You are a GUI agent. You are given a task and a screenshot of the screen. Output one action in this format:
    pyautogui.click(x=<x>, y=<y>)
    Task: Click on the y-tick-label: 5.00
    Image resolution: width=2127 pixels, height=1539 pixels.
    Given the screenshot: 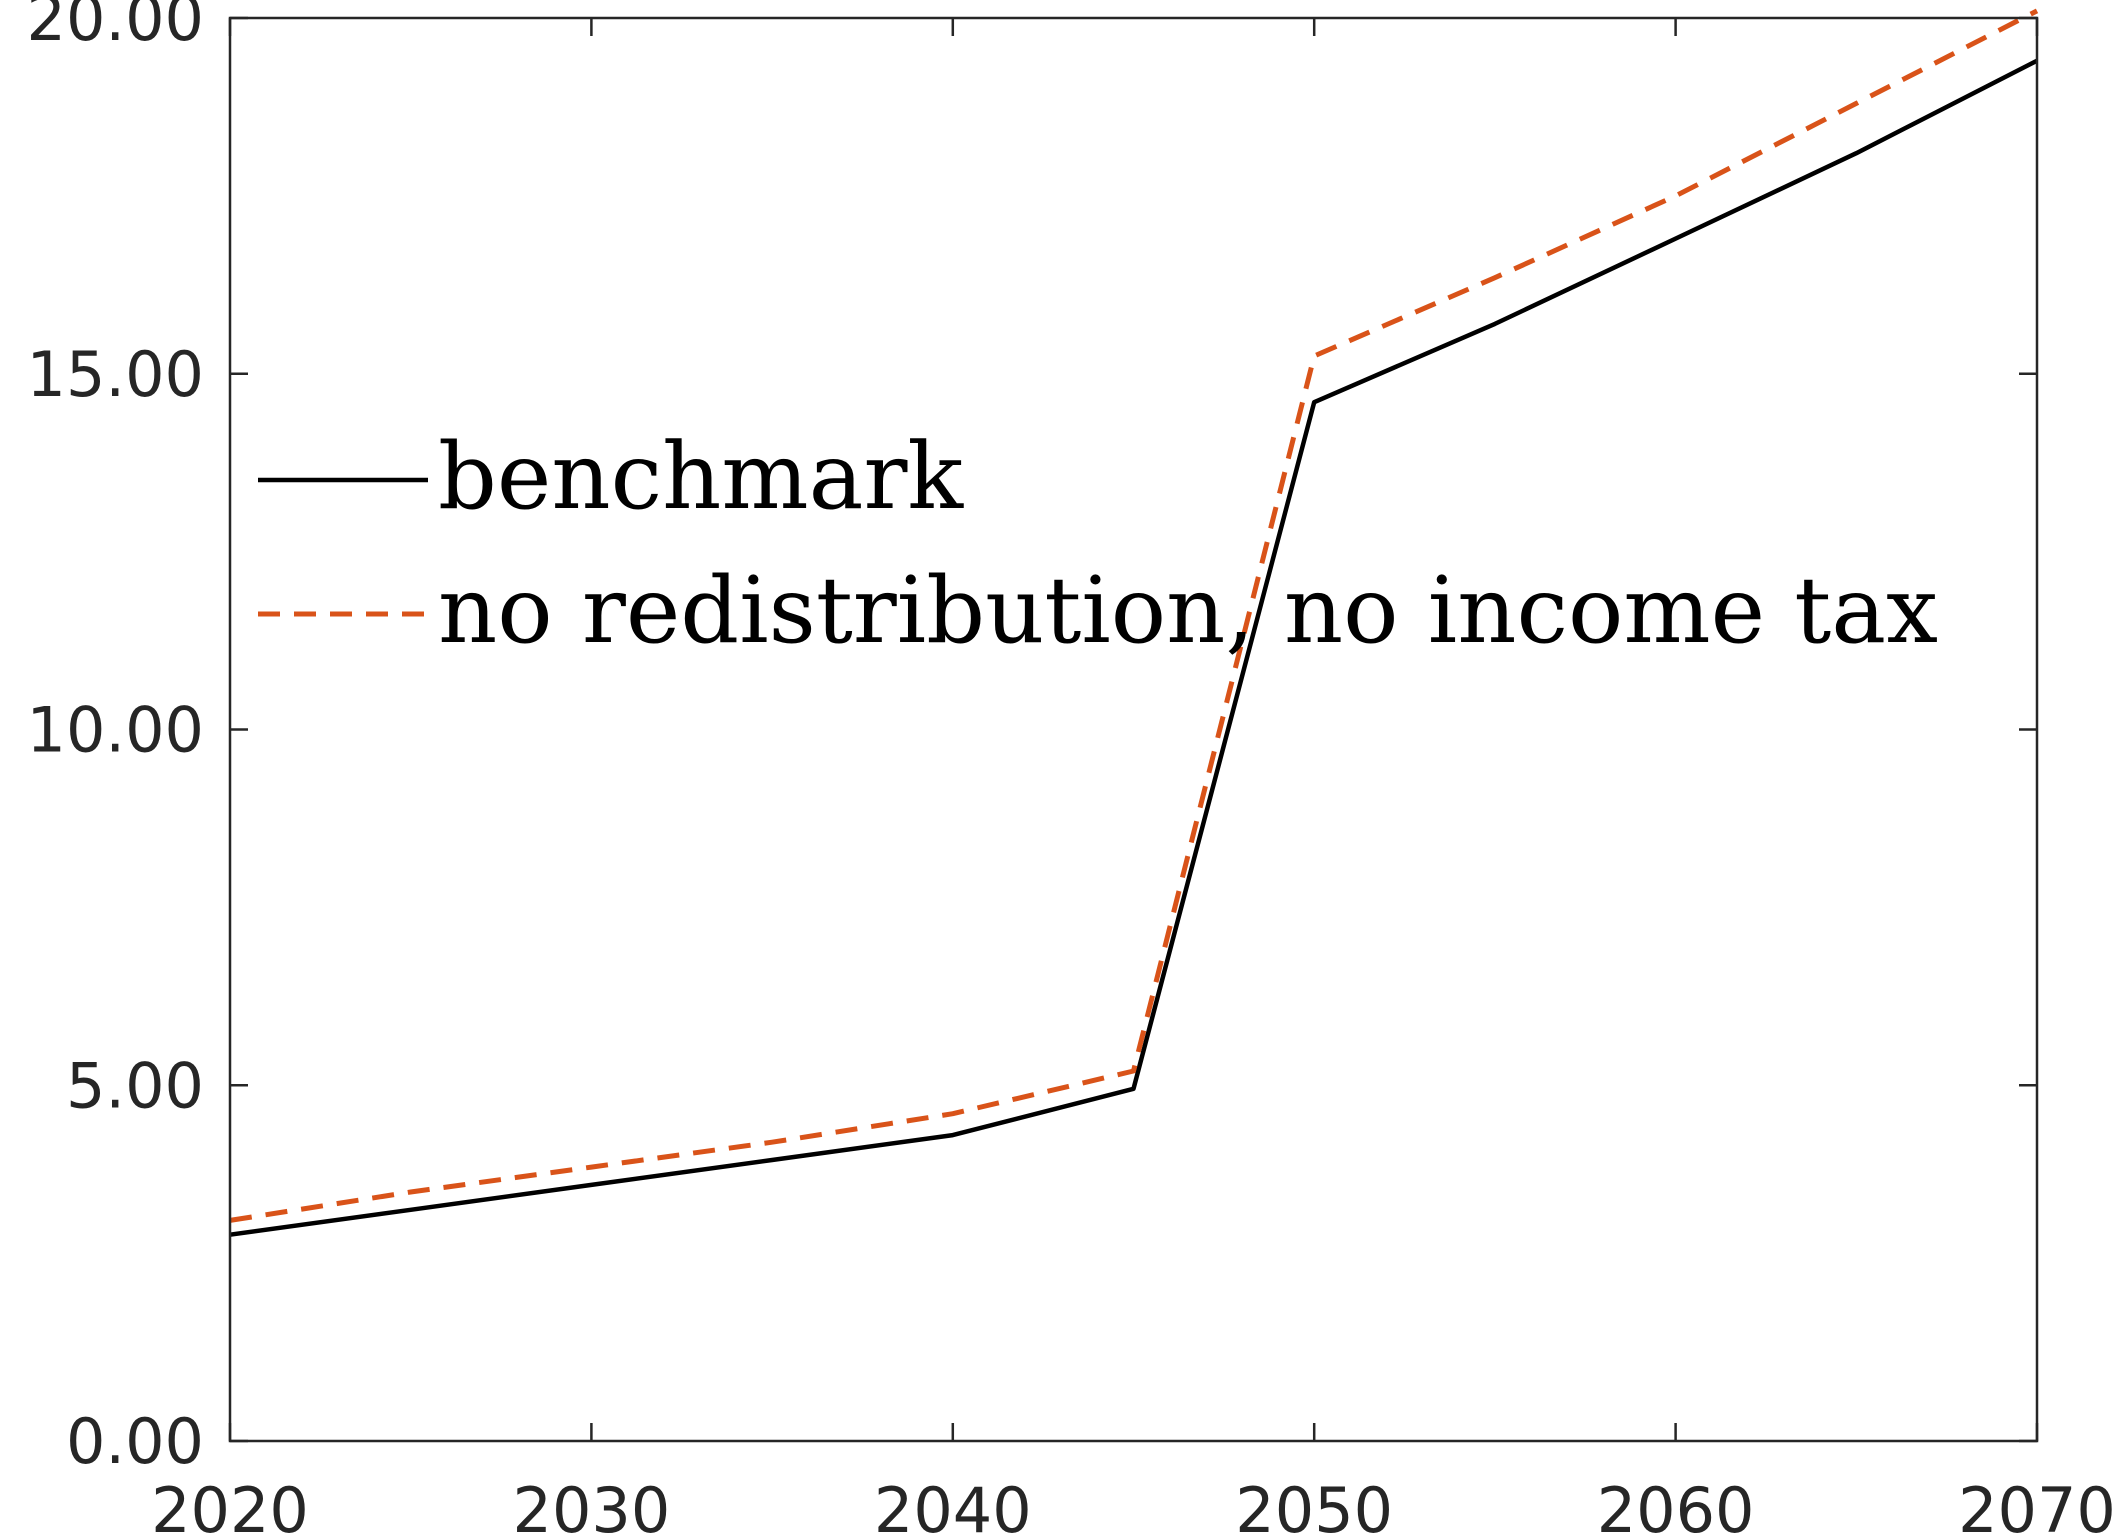 What is the action you would take?
    pyautogui.click(x=135, y=1085)
    